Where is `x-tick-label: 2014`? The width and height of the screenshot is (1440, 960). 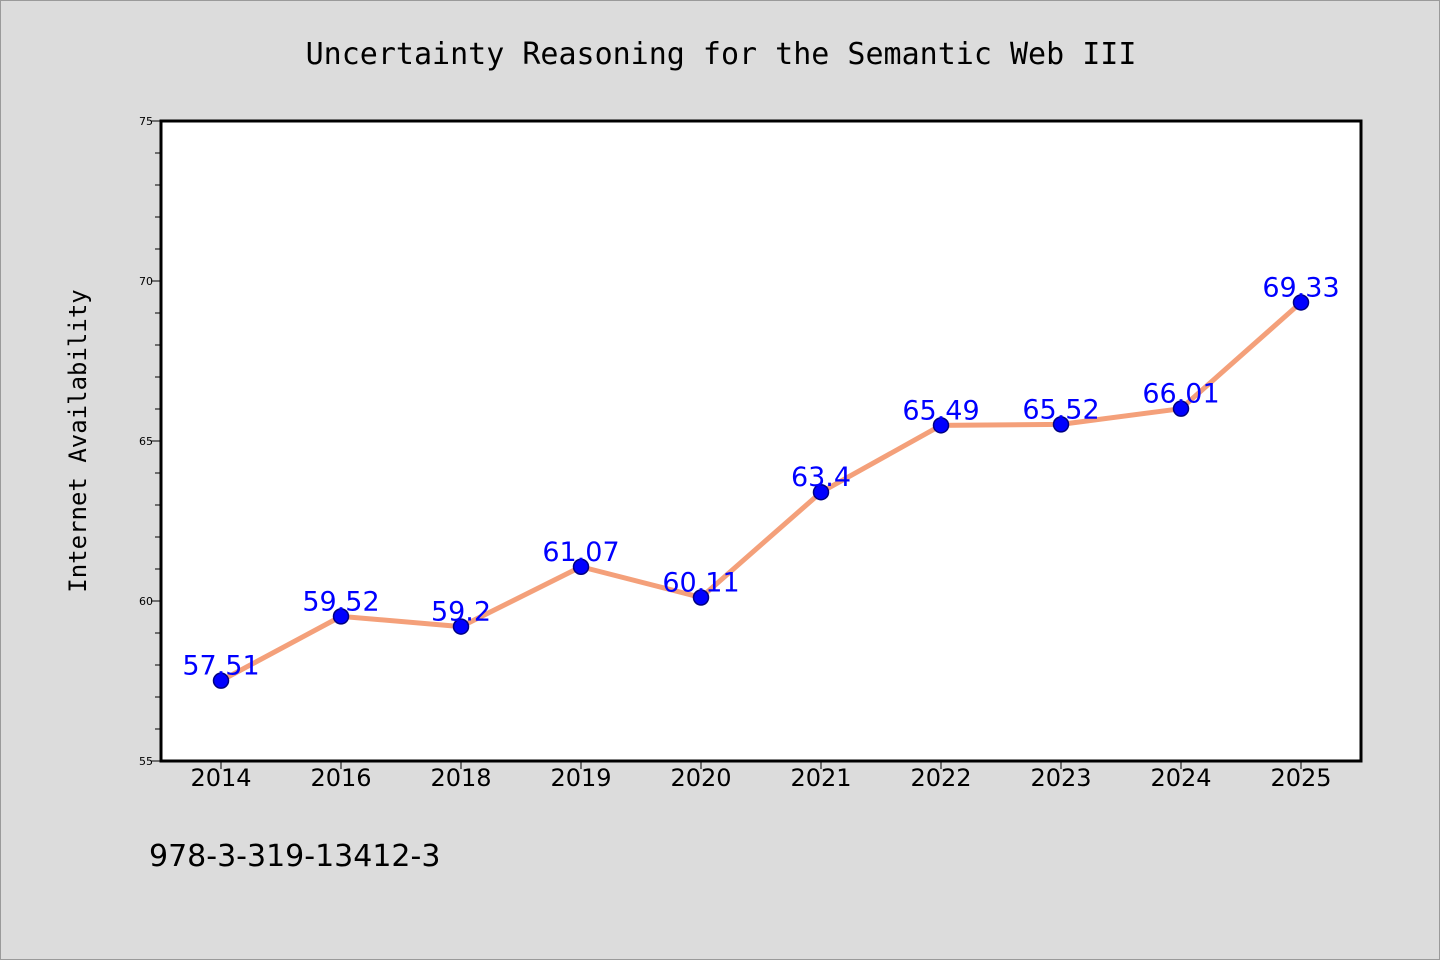 x-tick-label: 2014 is located at coordinates (220, 778).